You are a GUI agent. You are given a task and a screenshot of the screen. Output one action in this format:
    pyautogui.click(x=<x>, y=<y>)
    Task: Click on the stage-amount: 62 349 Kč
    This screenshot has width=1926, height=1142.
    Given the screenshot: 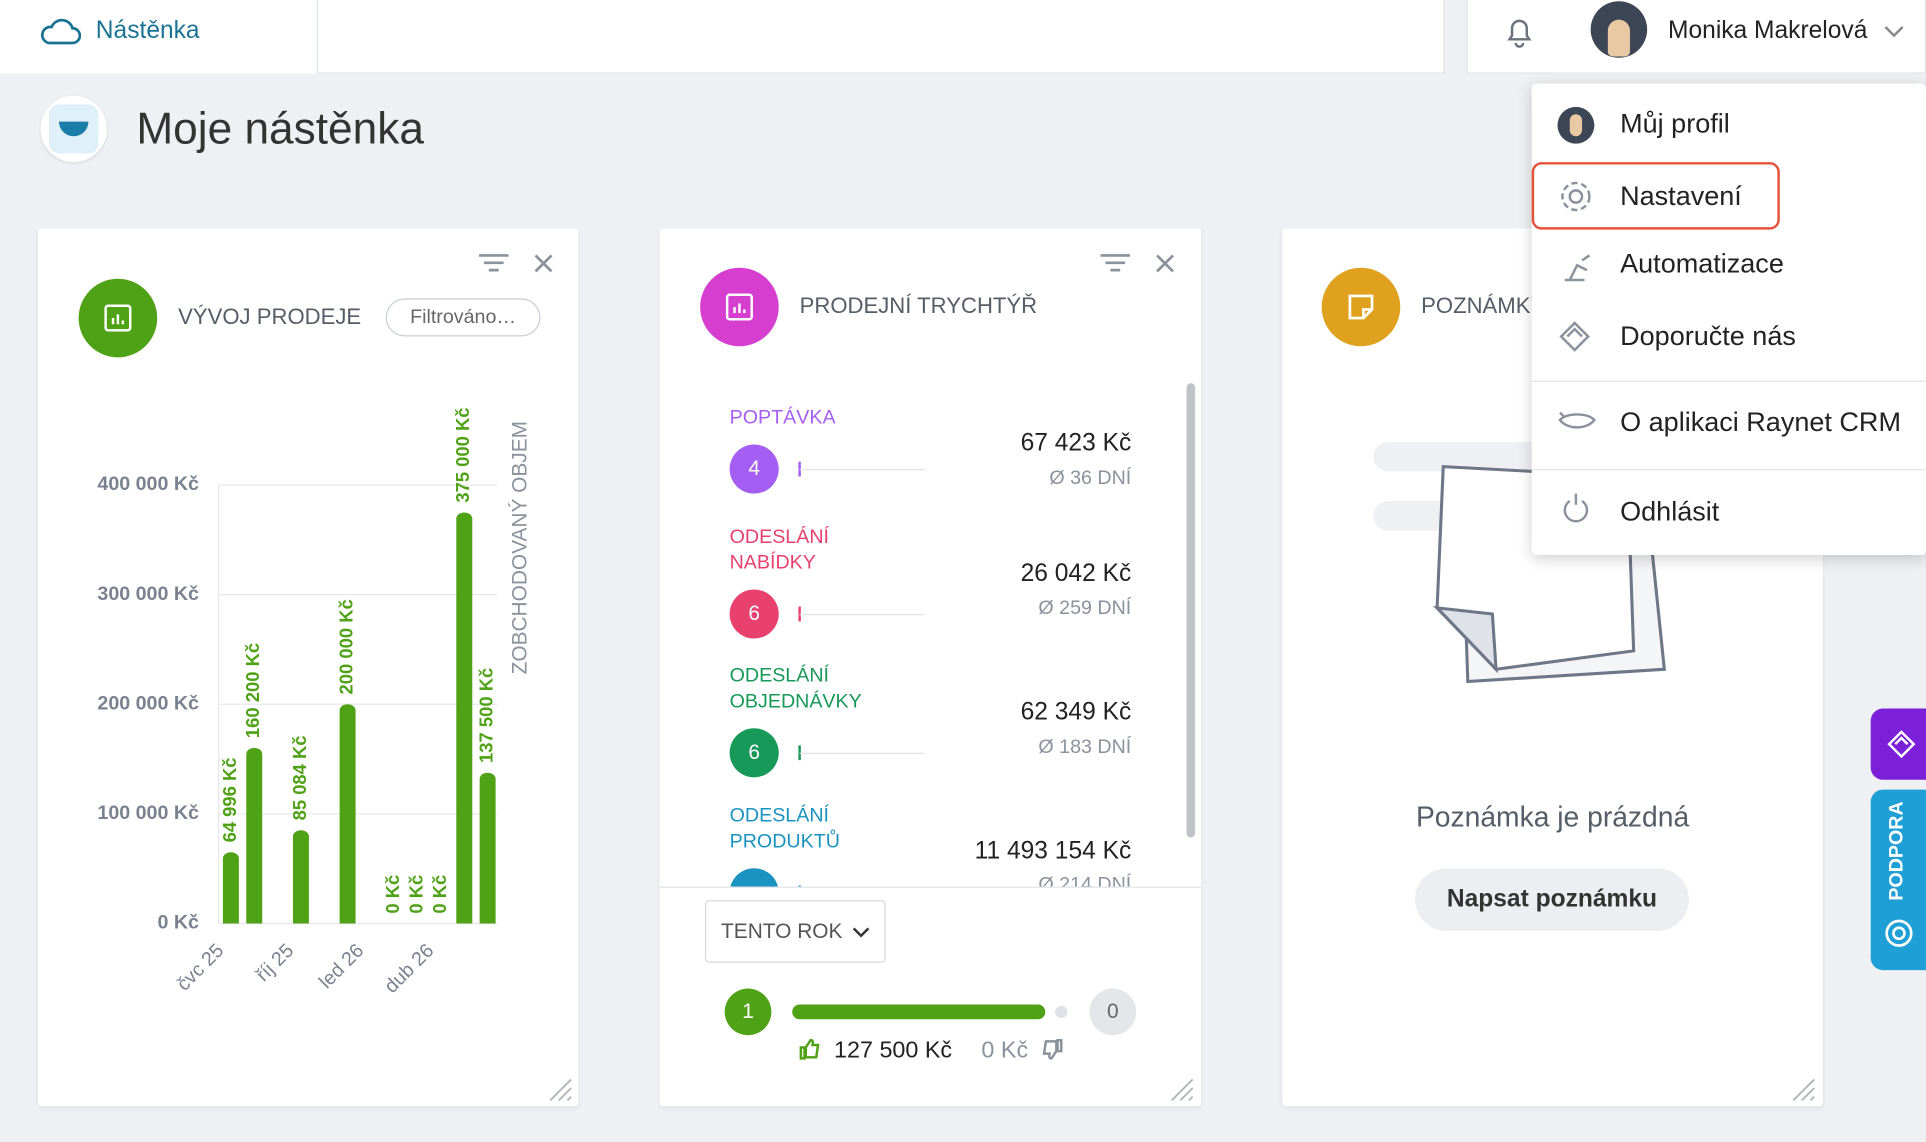 What is the action you would take?
    pyautogui.click(x=1076, y=712)
    